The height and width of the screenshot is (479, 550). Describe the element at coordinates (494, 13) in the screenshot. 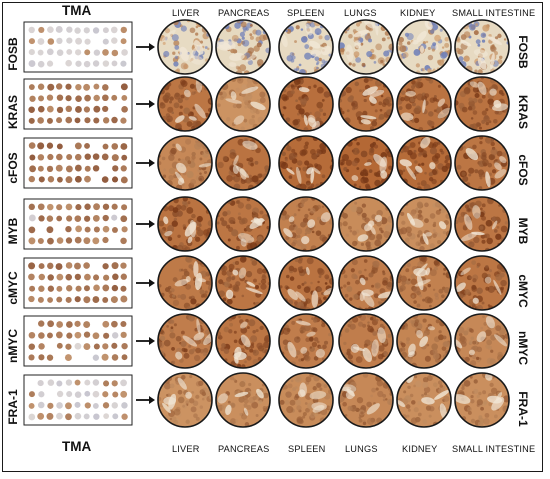

I see `column-header-small-intestine: SMALL INTESTINE` at that location.